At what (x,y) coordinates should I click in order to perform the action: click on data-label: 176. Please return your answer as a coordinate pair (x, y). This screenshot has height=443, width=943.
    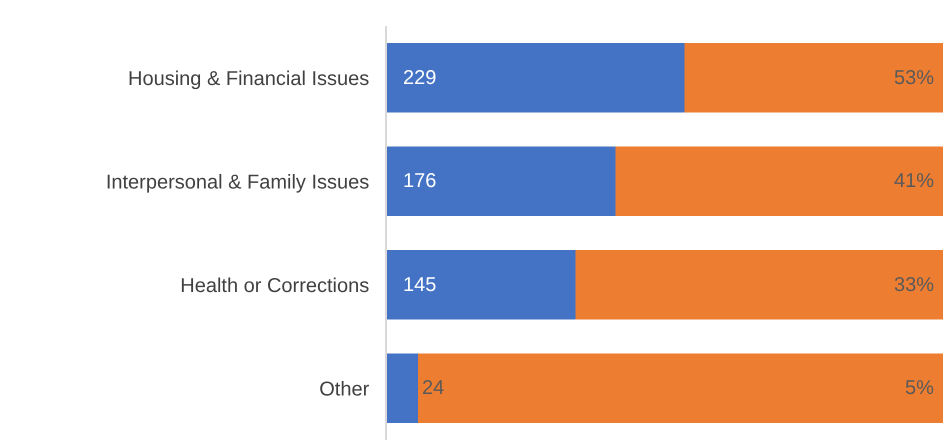
    Looking at the image, I should click on (419, 181).